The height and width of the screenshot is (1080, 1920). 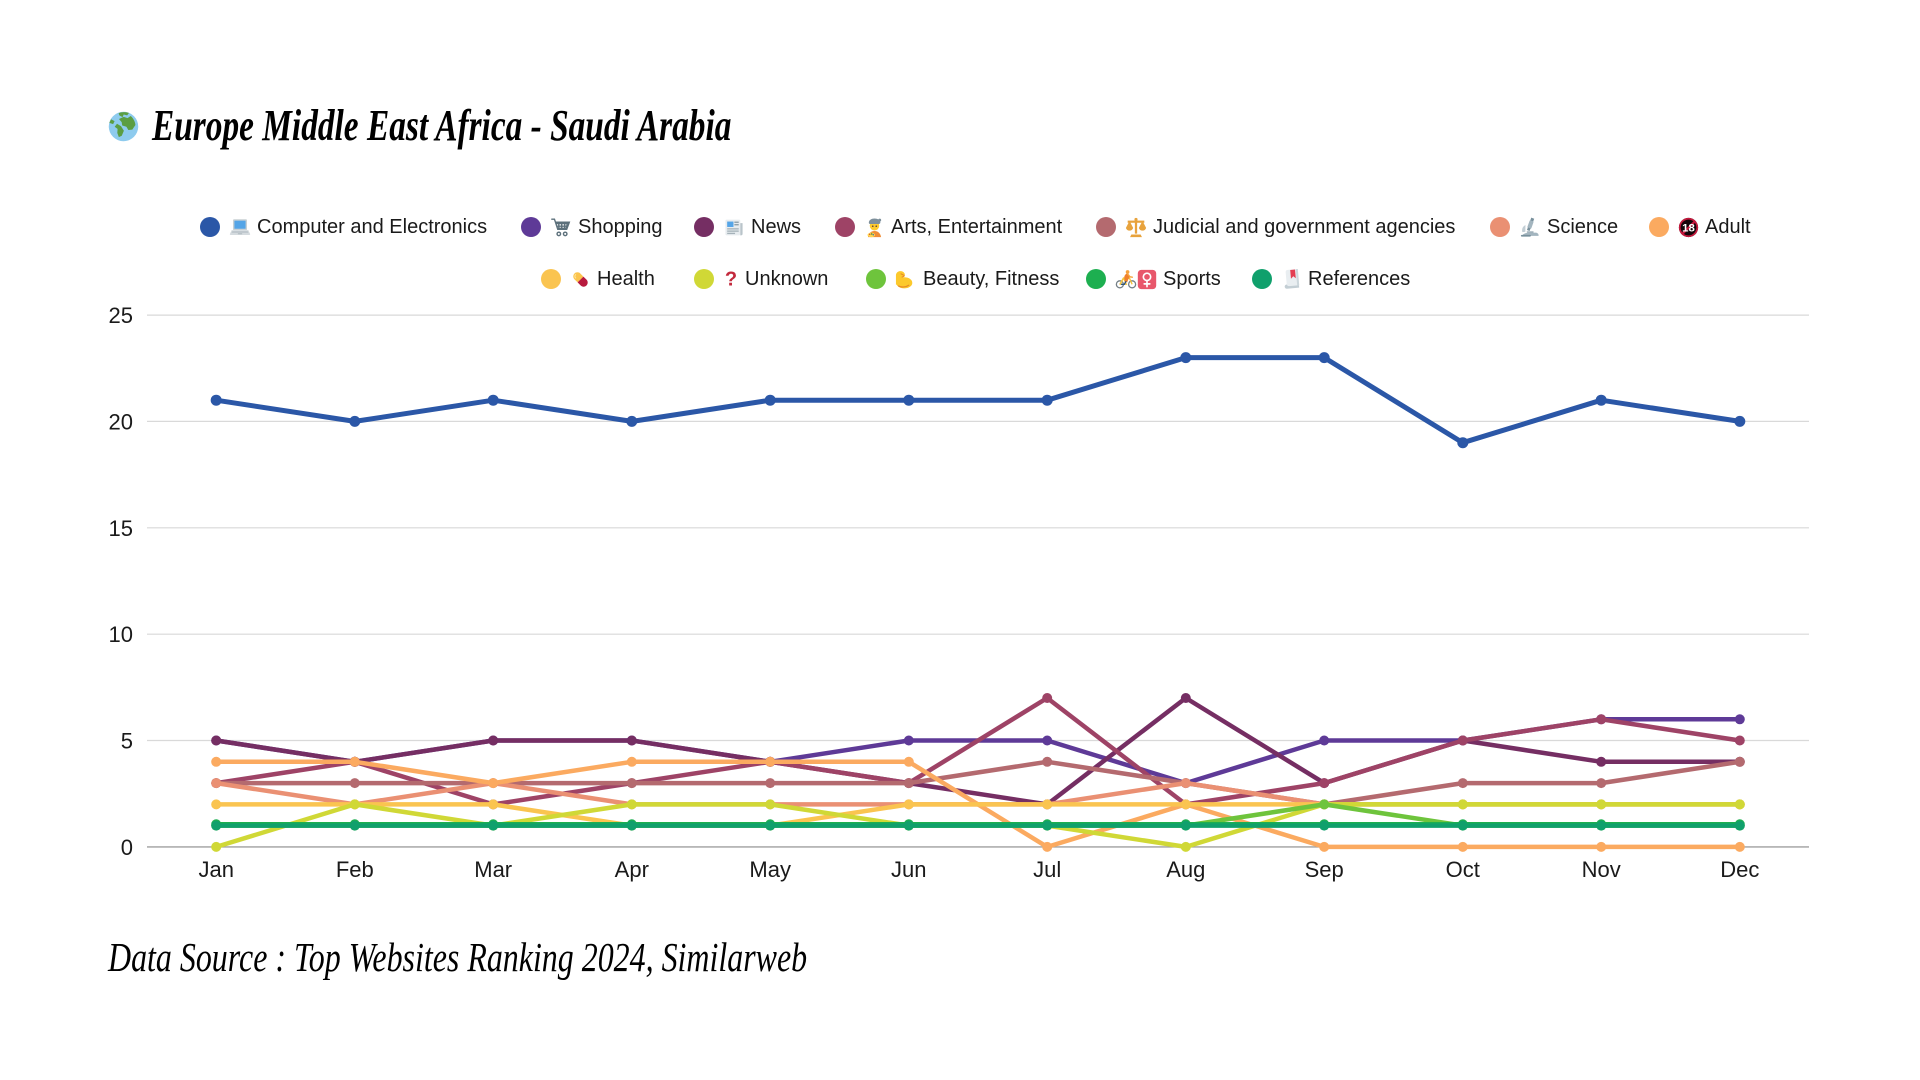 What do you see at coordinates (1324, 869) in the screenshot?
I see `svg-text: Sep` at bounding box center [1324, 869].